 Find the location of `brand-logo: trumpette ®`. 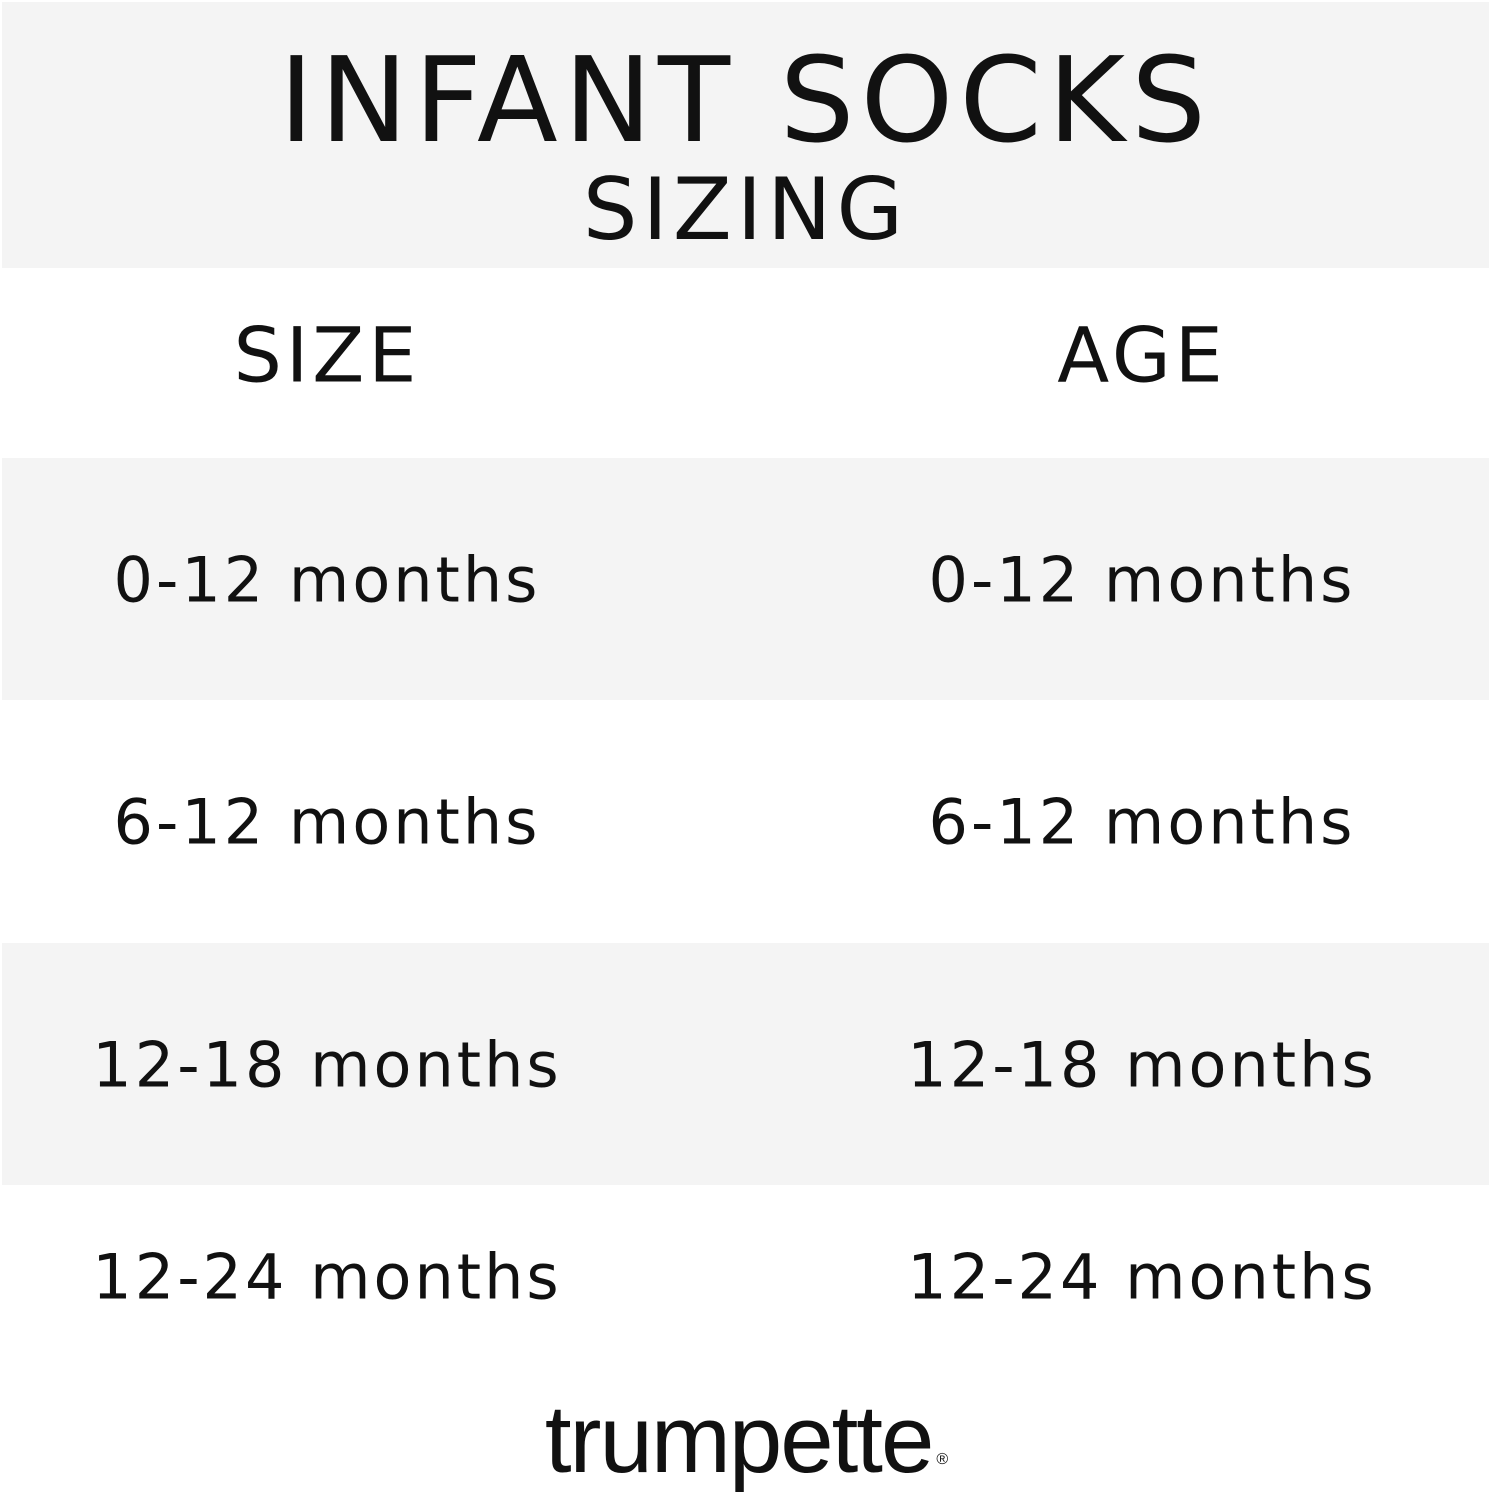

brand-logo: trumpette ® is located at coordinates (745, 1440).